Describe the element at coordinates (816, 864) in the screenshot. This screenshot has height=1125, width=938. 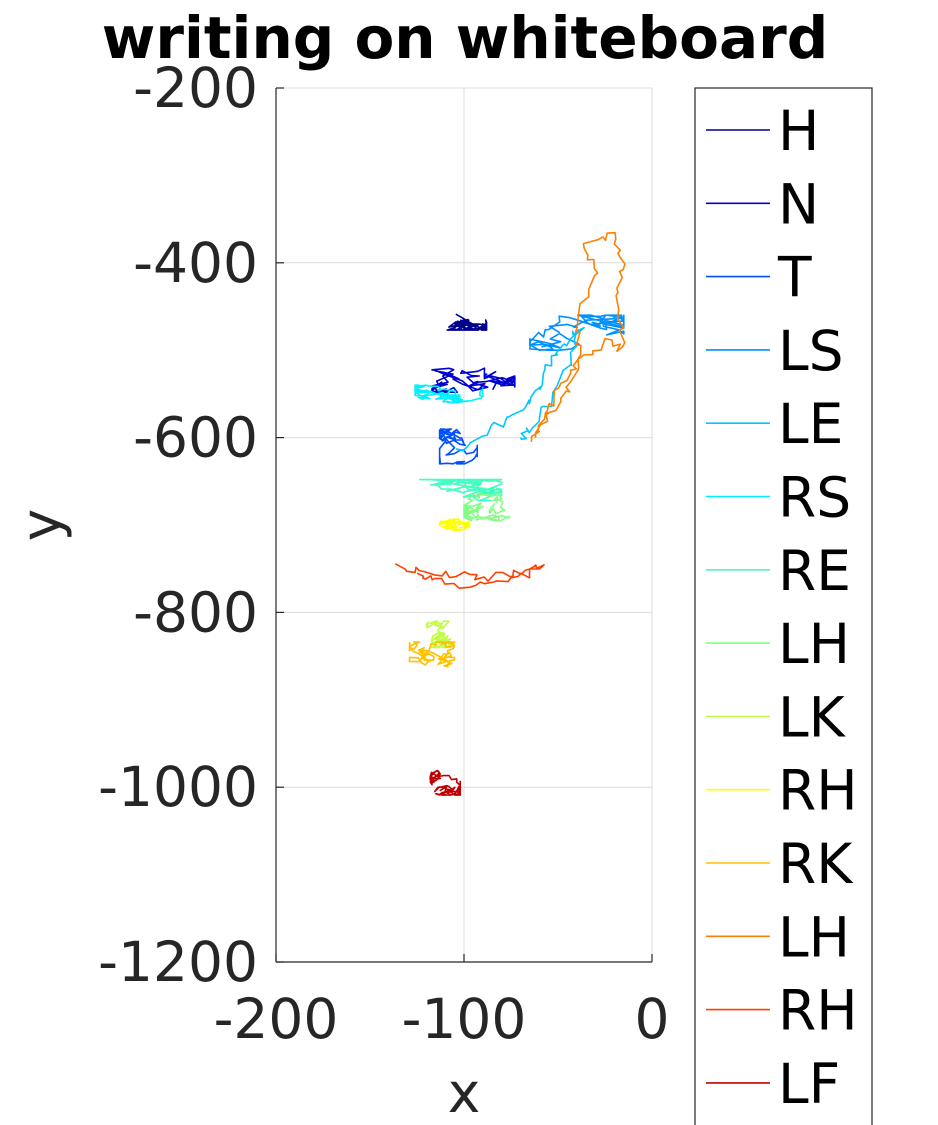
I see `legend-label: RK` at that location.